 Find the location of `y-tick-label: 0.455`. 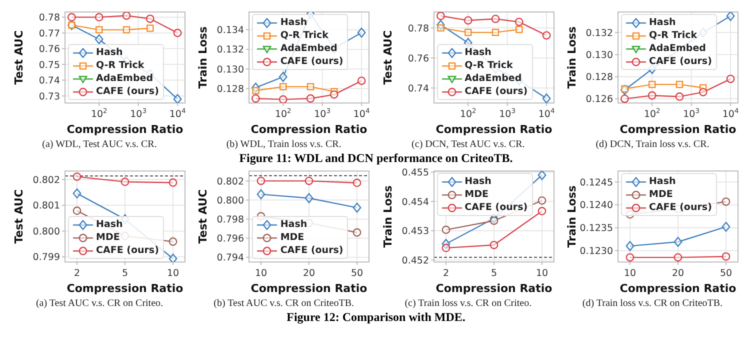

y-tick-label: 0.455 is located at coordinates (415, 173).